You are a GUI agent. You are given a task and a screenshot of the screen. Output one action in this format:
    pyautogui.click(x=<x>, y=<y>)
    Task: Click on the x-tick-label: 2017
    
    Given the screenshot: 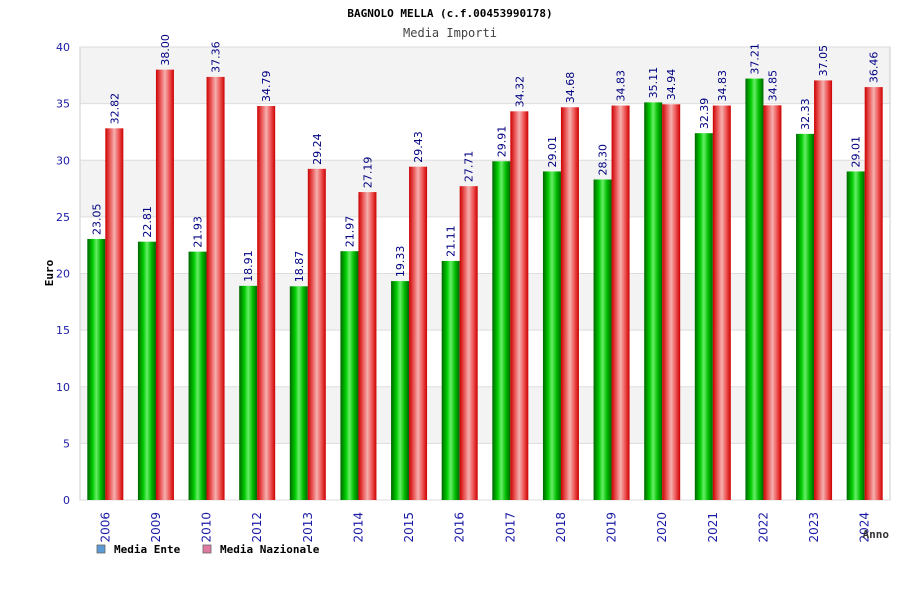 What is the action you would take?
    pyautogui.click(x=510, y=527)
    